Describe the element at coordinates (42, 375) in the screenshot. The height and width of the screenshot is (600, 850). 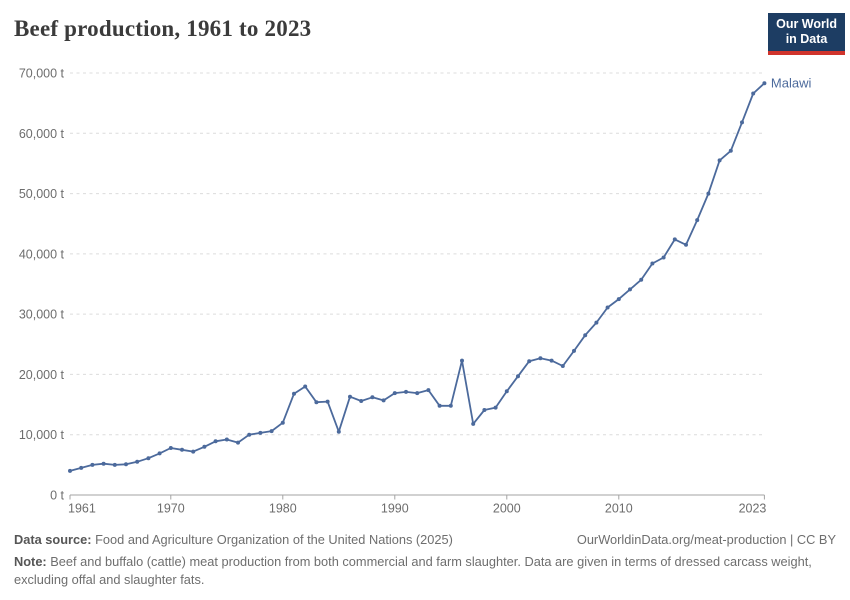
I see `y-tick-label: 20,000 t` at that location.